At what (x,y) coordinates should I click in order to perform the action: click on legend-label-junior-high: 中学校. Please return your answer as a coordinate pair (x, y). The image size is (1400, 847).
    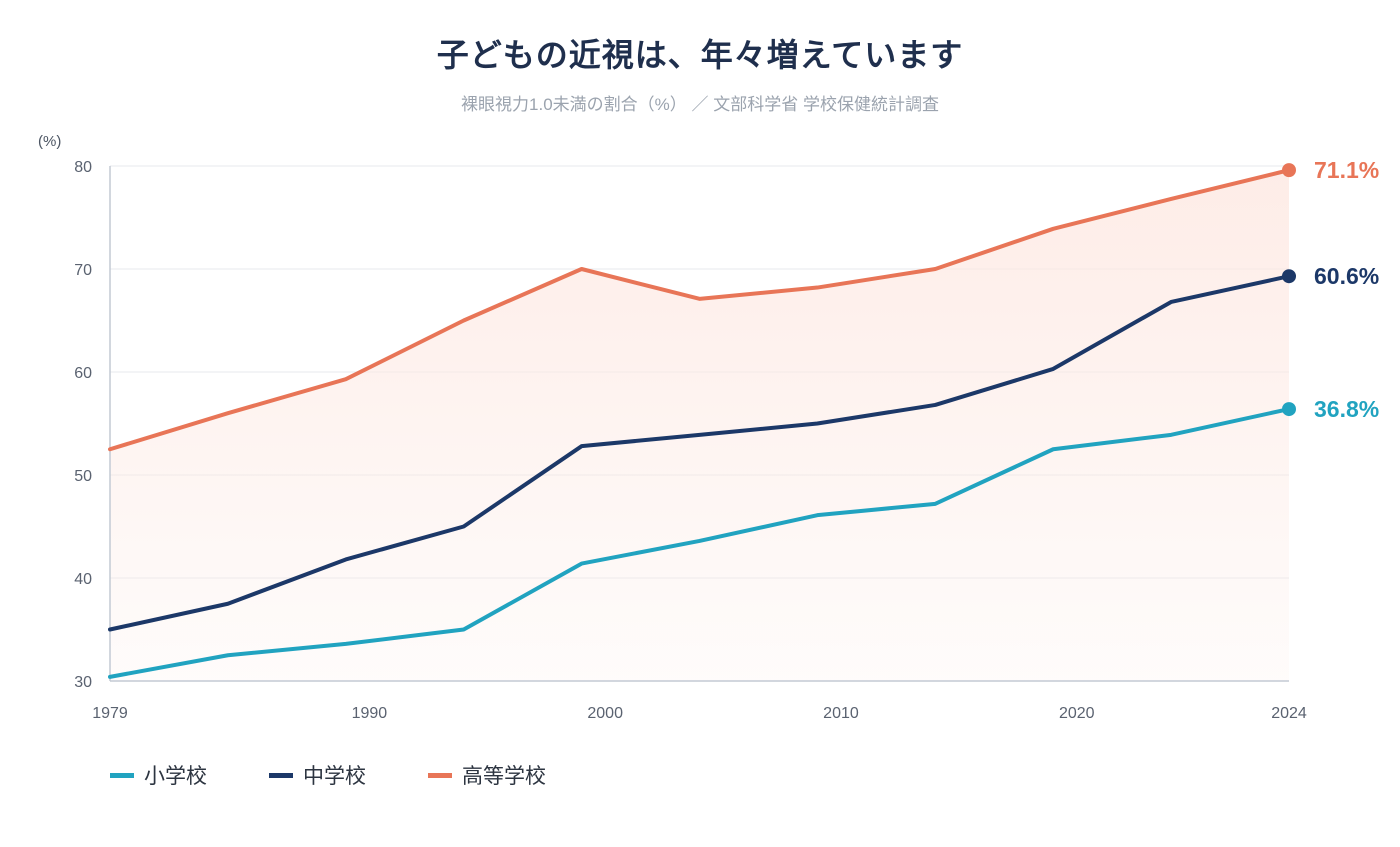
    Looking at the image, I should click on (334, 776).